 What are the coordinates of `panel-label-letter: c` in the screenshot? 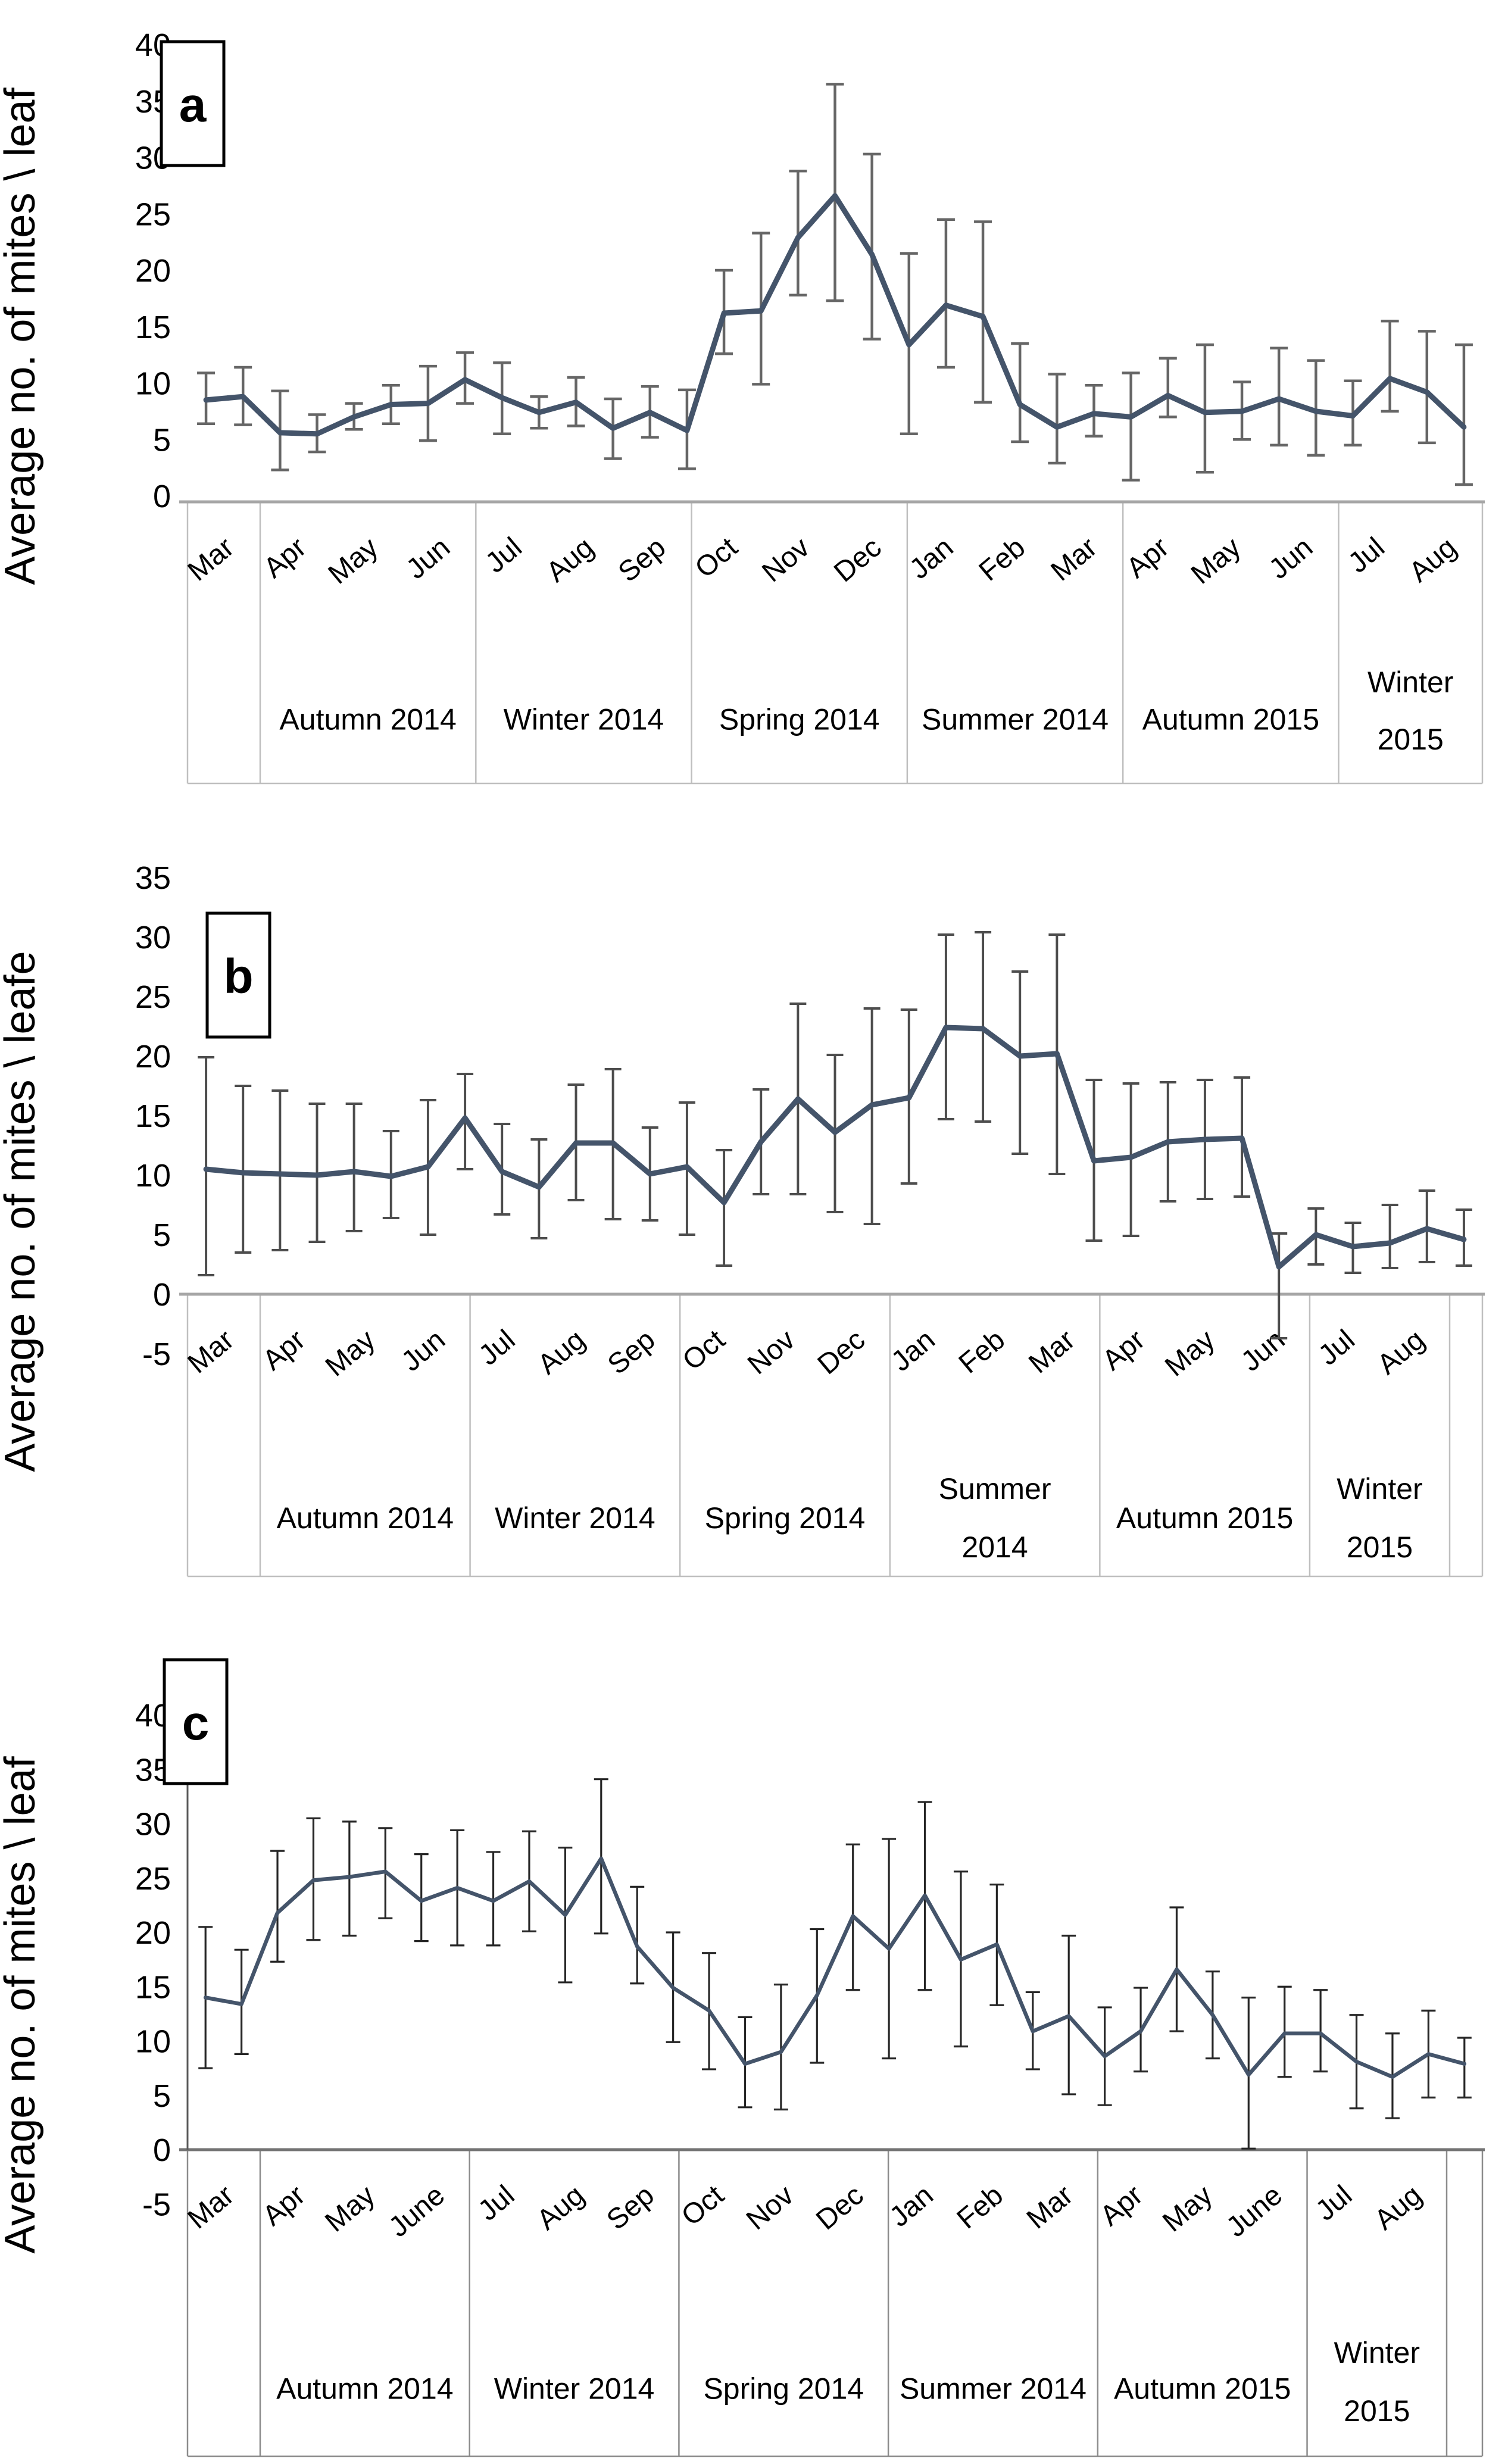 It's located at (196, 1723).